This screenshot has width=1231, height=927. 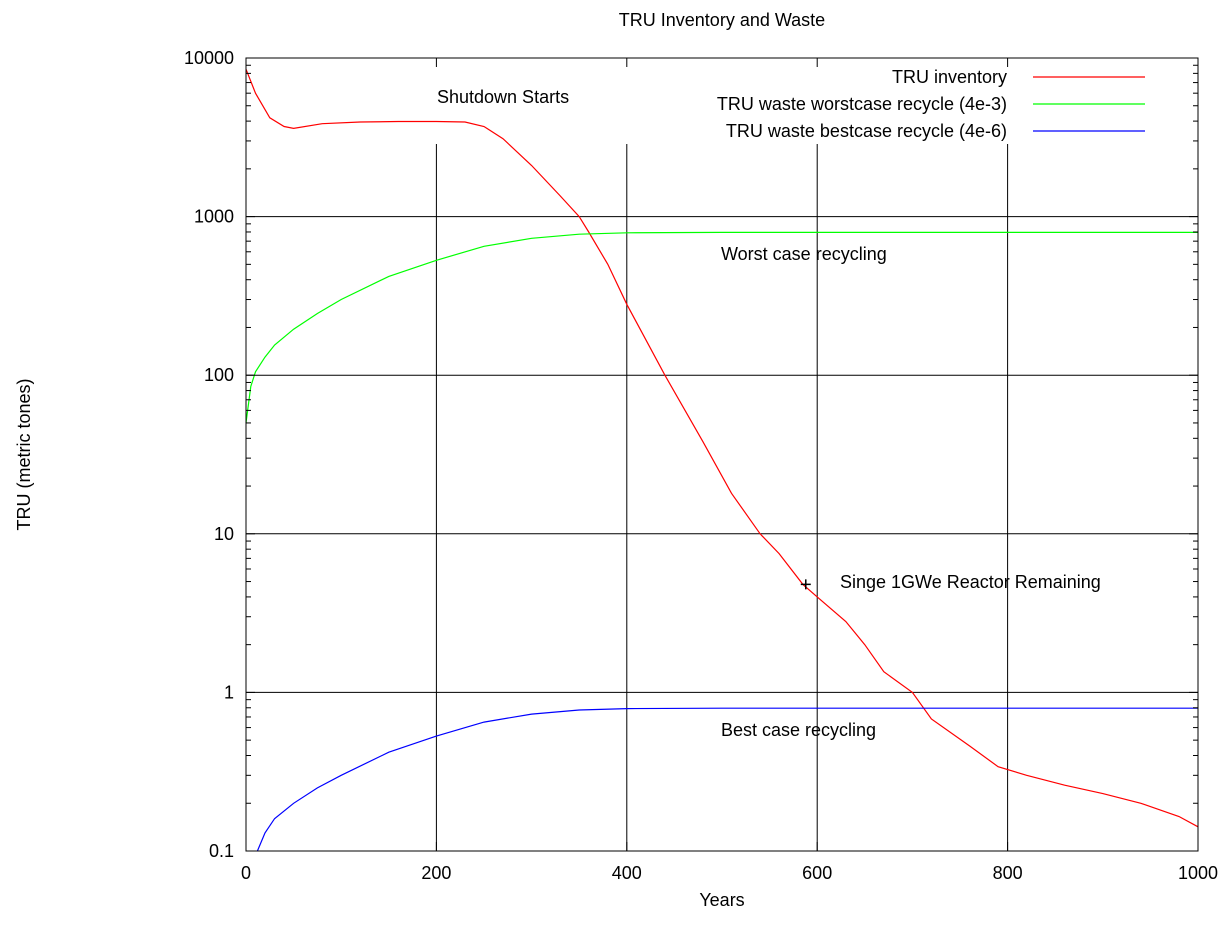 I want to click on chart-title: TRU Inventory and Waste, so click(x=722, y=20).